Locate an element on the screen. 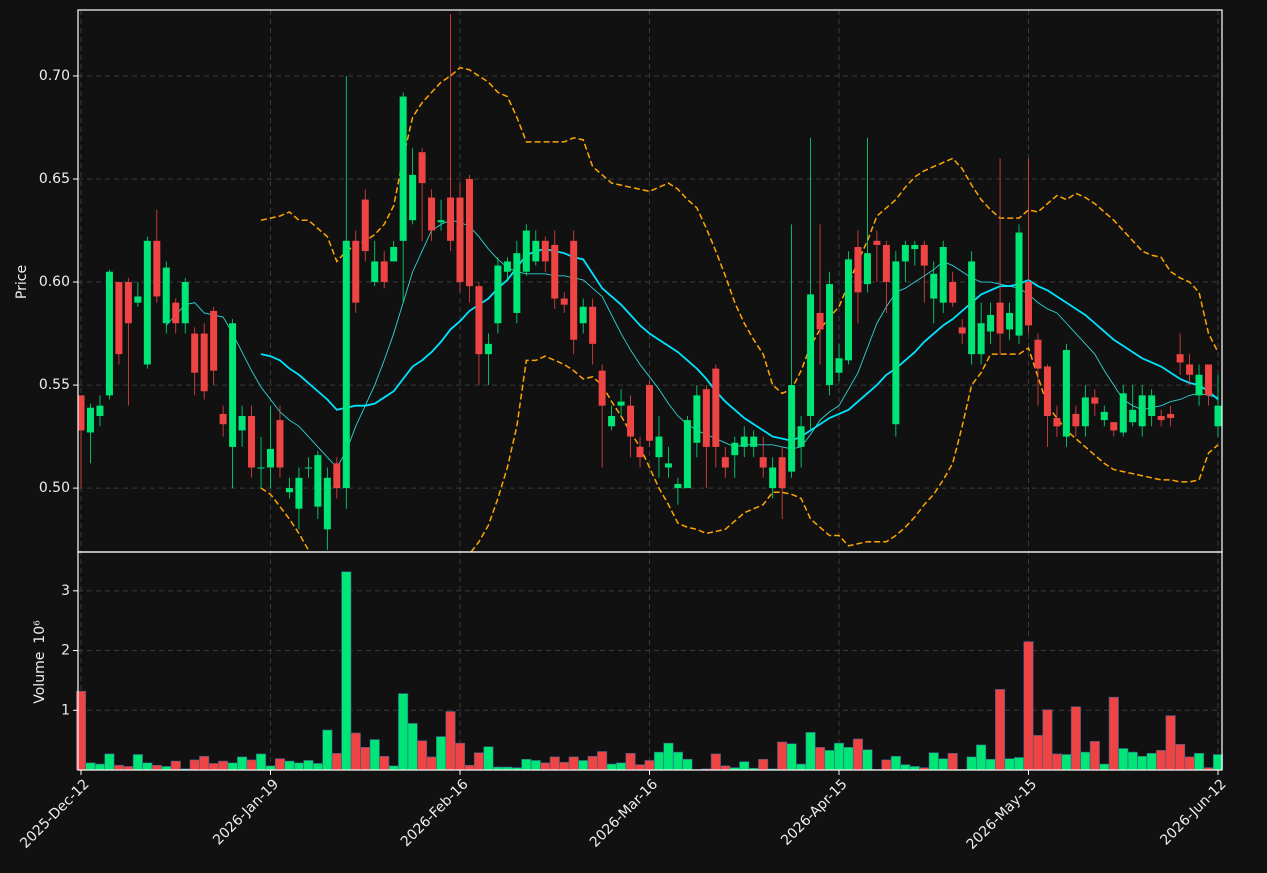  y-tick-label: 0.60 is located at coordinates (54, 282).